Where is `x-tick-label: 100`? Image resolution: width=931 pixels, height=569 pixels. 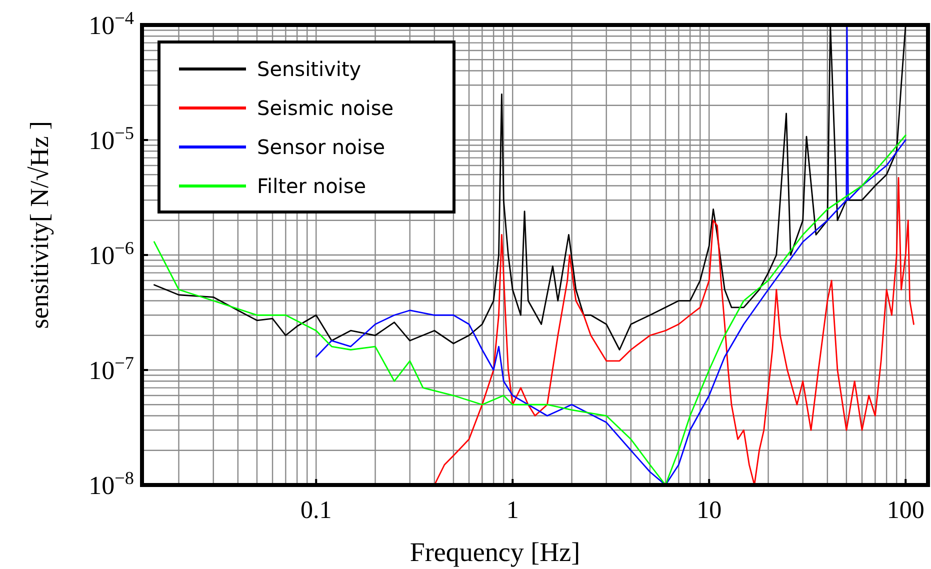 x-tick-label: 100 is located at coordinates (905, 510).